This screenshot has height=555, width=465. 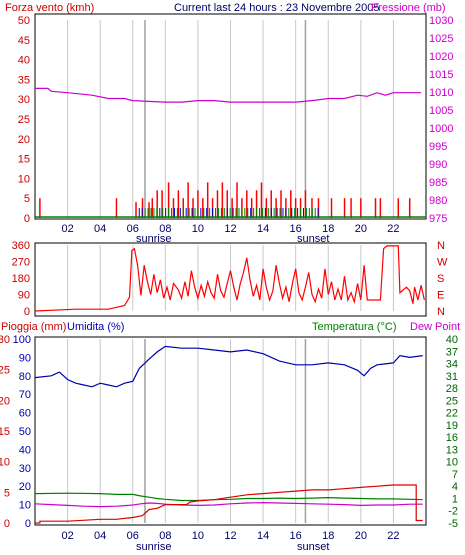 What do you see at coordinates (441, 111) in the screenshot?
I see `pressure-tick: 1005` at bounding box center [441, 111].